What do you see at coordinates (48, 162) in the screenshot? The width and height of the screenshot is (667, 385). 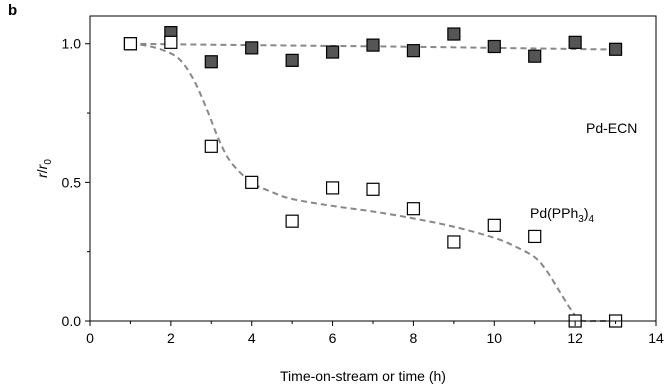 I see `y-axis-title-subscript: 0` at bounding box center [48, 162].